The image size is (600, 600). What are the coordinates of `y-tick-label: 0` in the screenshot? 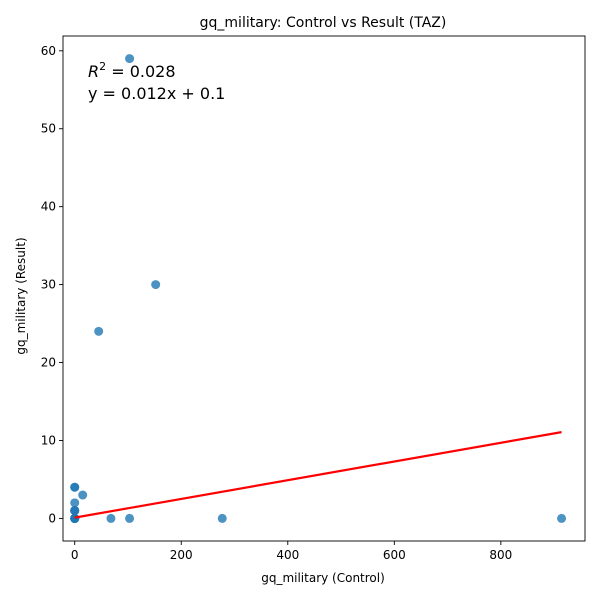 It's located at (52, 518).